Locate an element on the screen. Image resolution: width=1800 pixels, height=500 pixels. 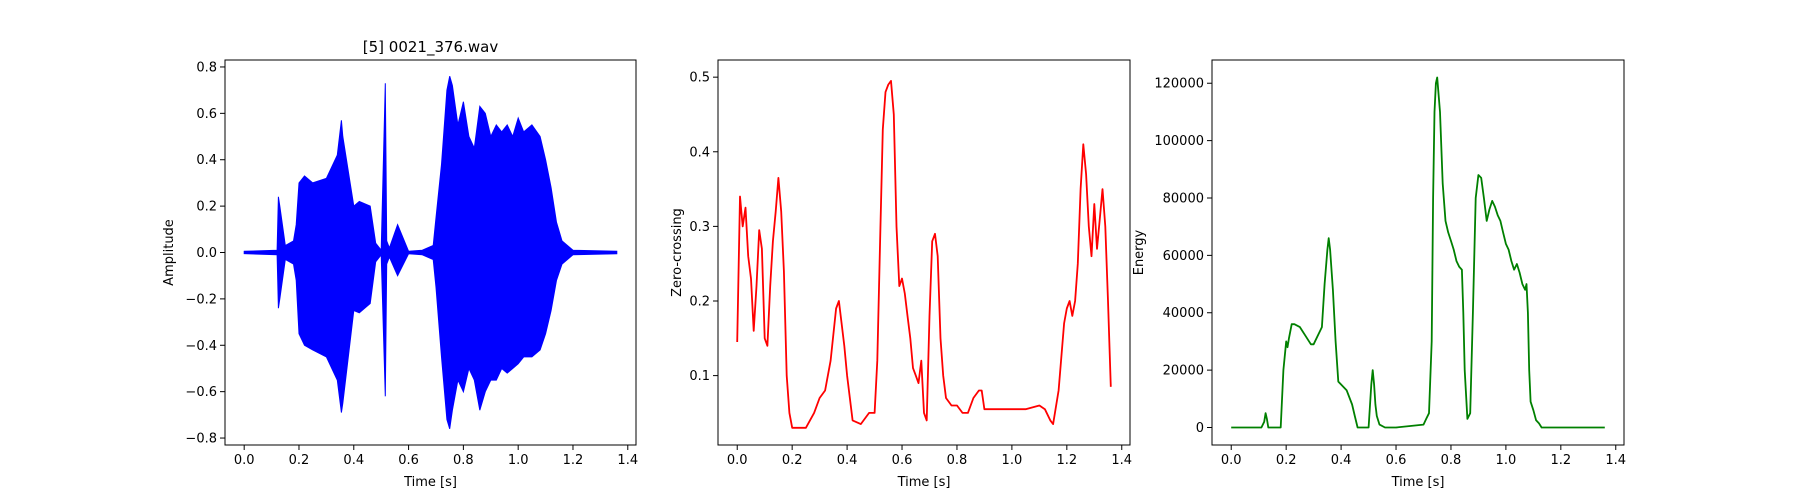
waveform-y-tick-label: −0.8 is located at coordinates (201, 439).